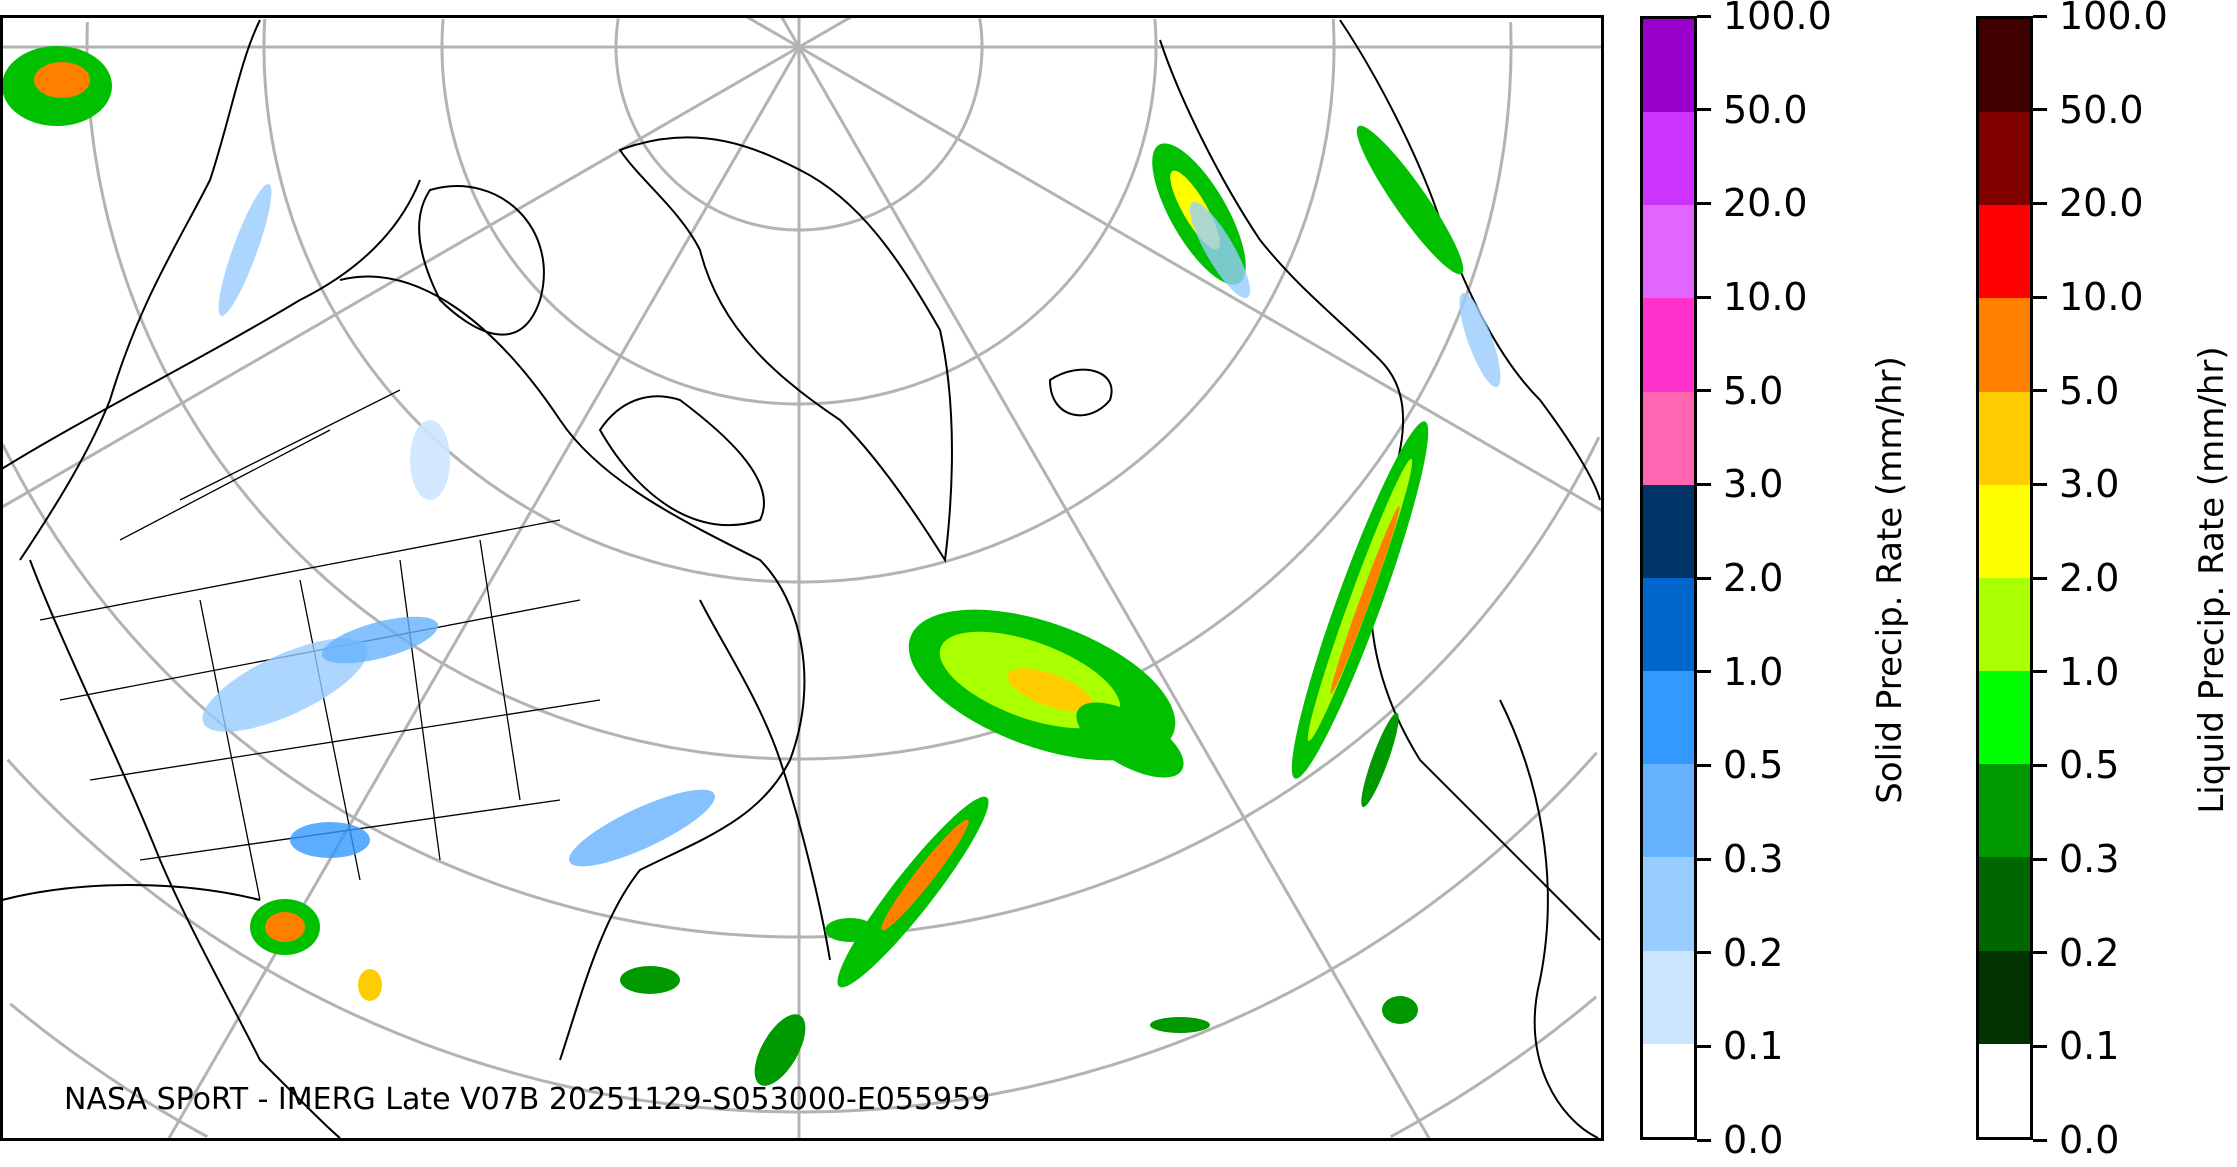 The height and width of the screenshot is (1167, 2237). I want to click on solid-precip-colorbar, so click(1668, 578).